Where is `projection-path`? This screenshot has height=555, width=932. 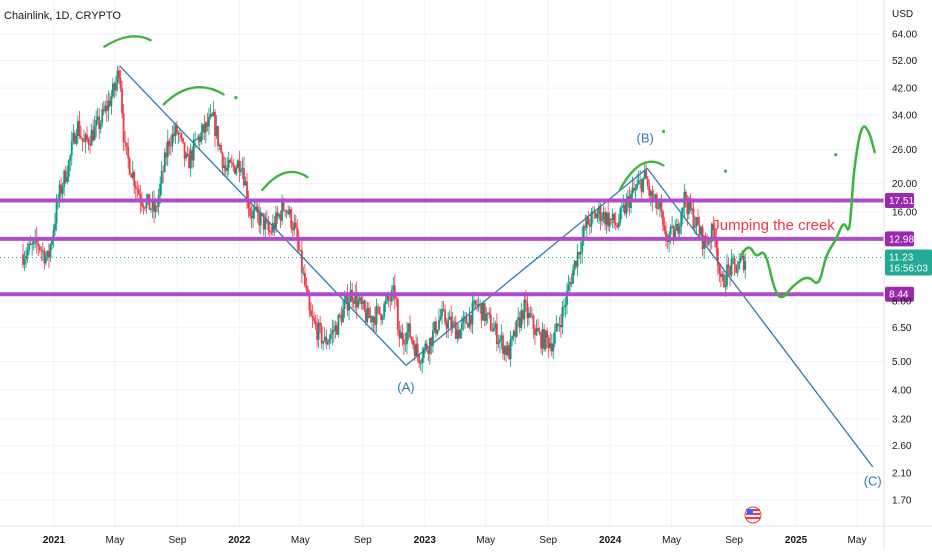
projection-path is located at coordinates (808, 212).